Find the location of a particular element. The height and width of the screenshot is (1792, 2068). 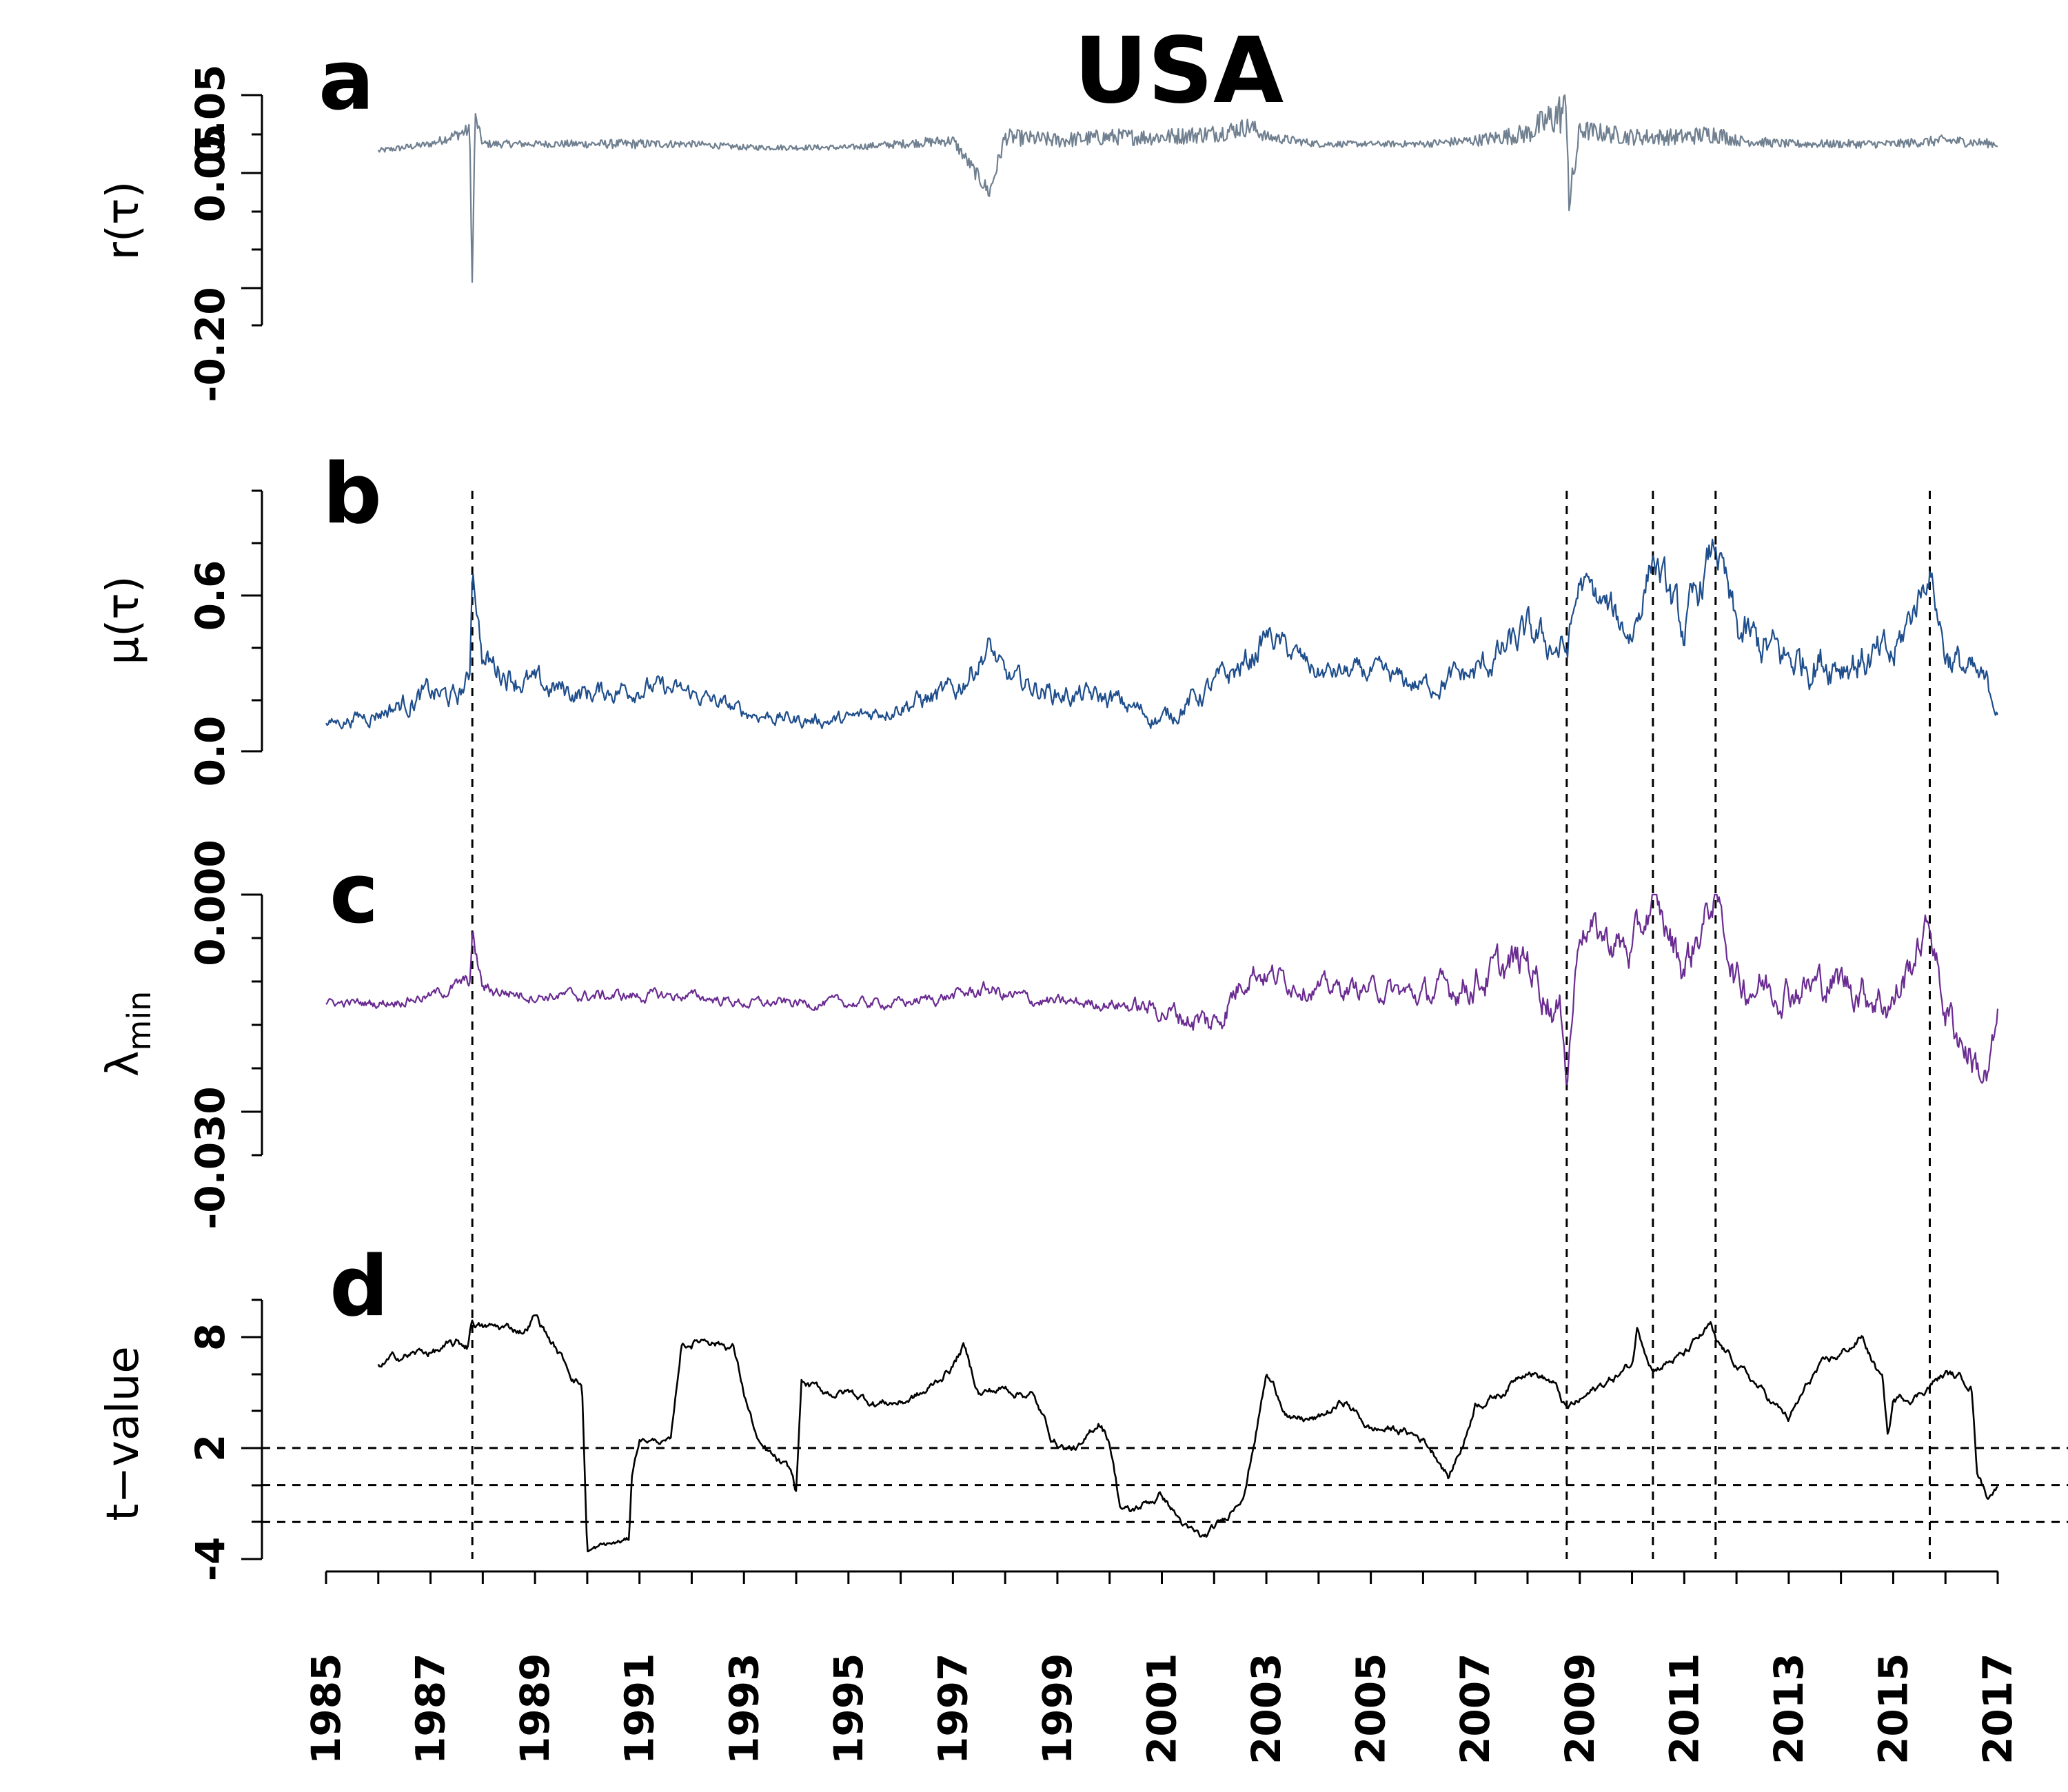

x-tick-label-1987: 1987 is located at coordinates (430, 1708).